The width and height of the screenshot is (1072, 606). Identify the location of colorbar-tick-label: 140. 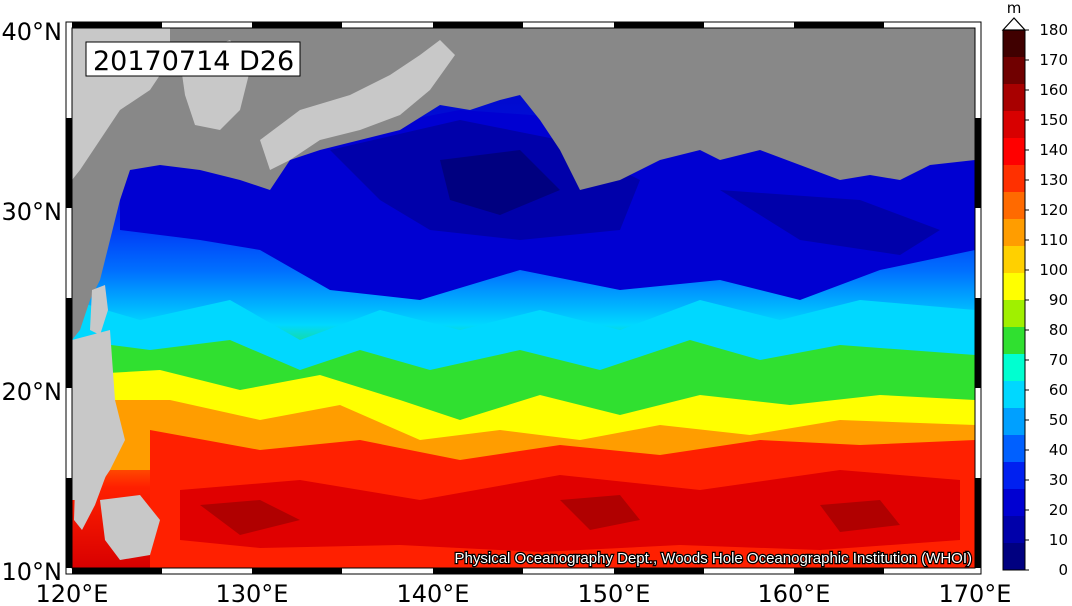
(1053, 150).